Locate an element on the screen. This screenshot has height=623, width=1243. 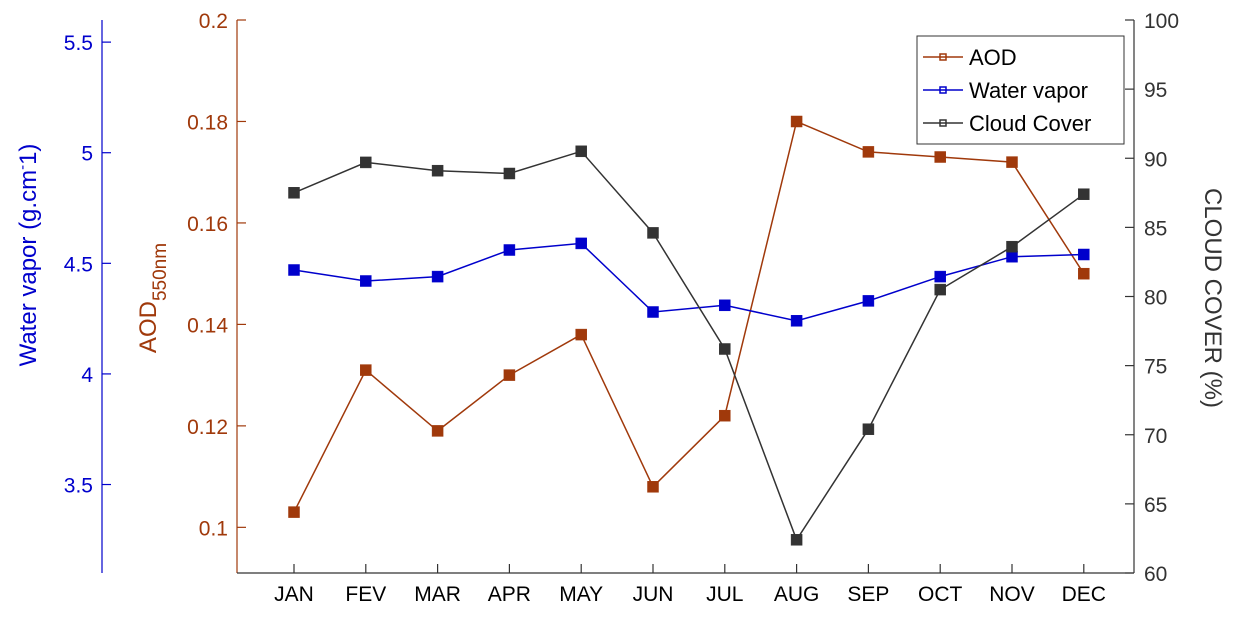
x-tick-label-sep: SEP is located at coordinates (868, 594).